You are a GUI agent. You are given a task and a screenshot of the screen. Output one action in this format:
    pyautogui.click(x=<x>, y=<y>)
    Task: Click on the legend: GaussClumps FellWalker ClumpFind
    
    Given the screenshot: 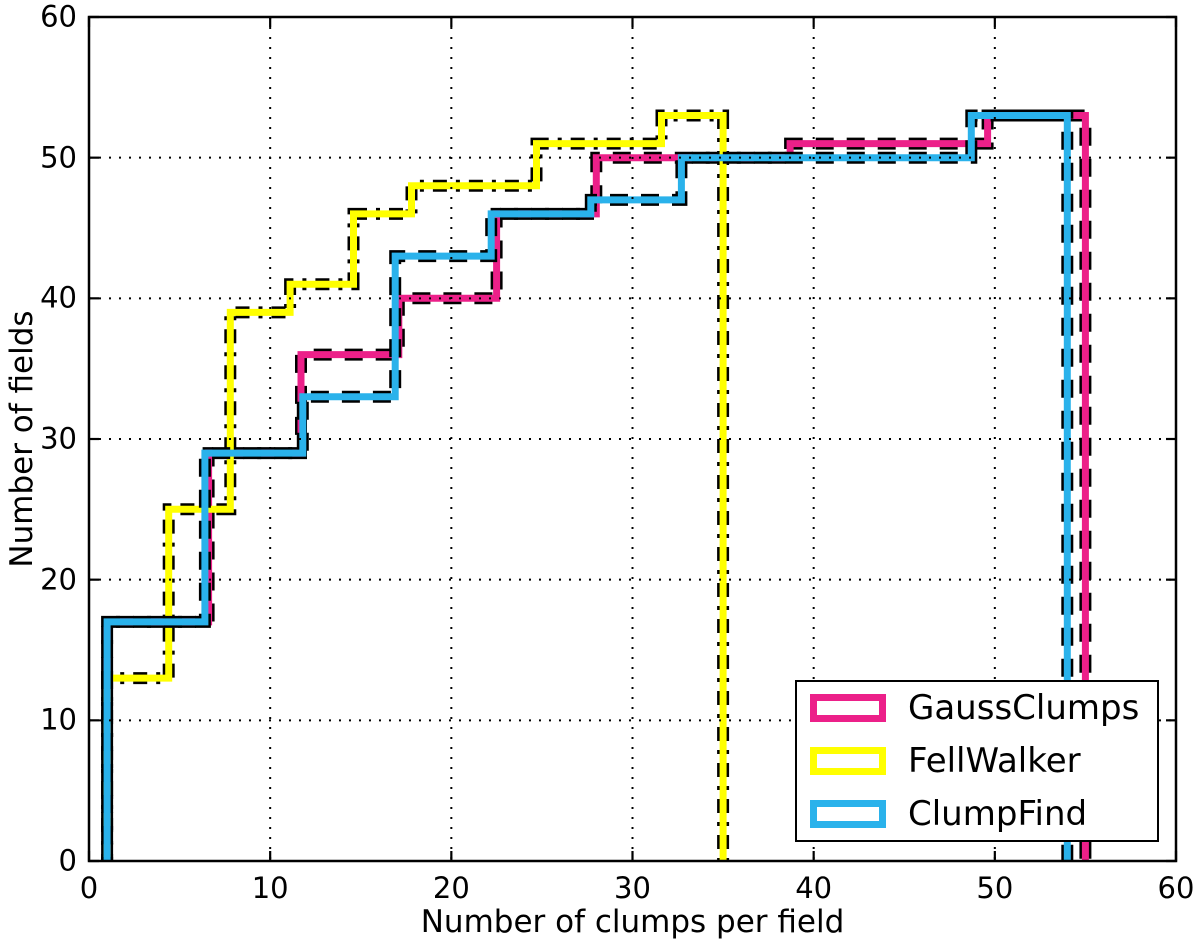 What is the action you would take?
    pyautogui.click(x=977, y=761)
    